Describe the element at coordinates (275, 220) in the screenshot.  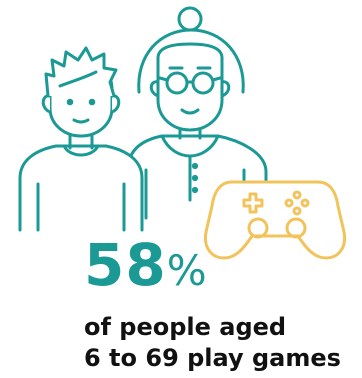
I see `game-controller-icon` at that location.